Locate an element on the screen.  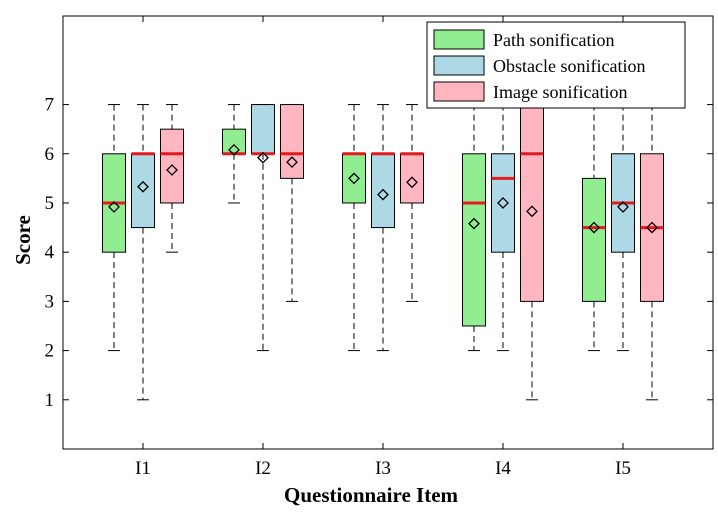
legend-label: Path sonification is located at coordinates (553, 40).